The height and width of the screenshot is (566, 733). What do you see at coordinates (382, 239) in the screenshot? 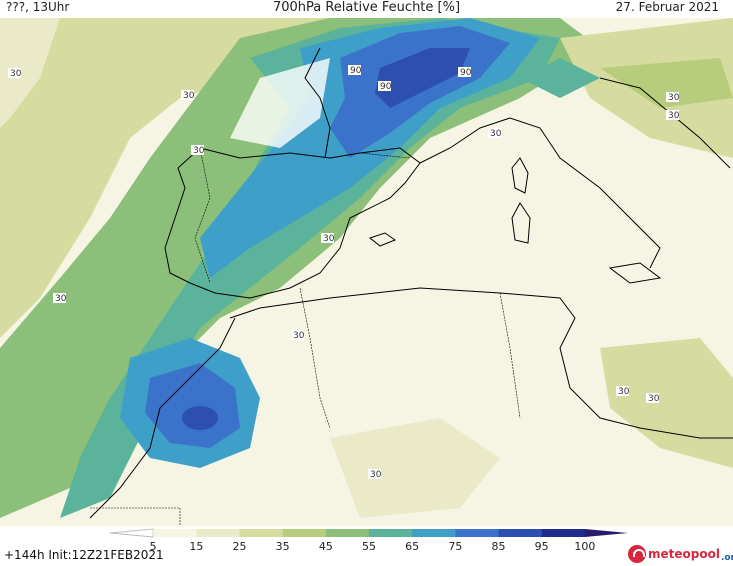
I see `balearic-islands-outline` at bounding box center [382, 239].